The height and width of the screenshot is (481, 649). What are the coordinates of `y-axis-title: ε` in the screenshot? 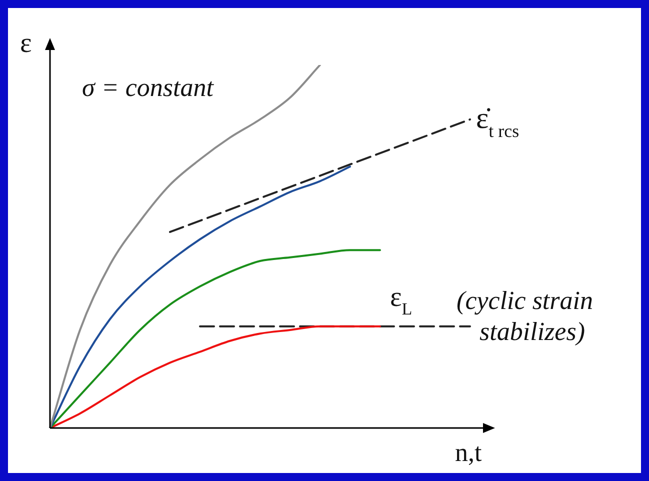 It's located at (26, 43).